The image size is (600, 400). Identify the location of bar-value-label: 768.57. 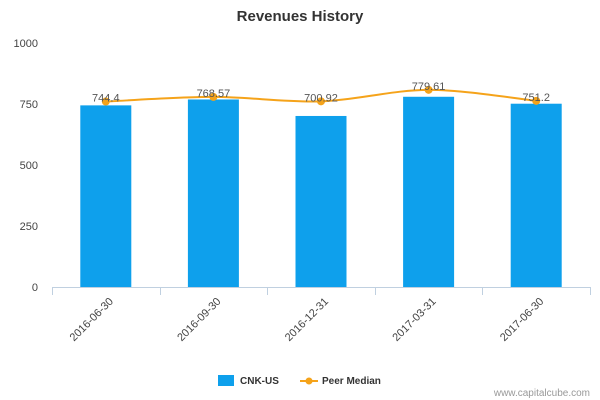
(214, 94).